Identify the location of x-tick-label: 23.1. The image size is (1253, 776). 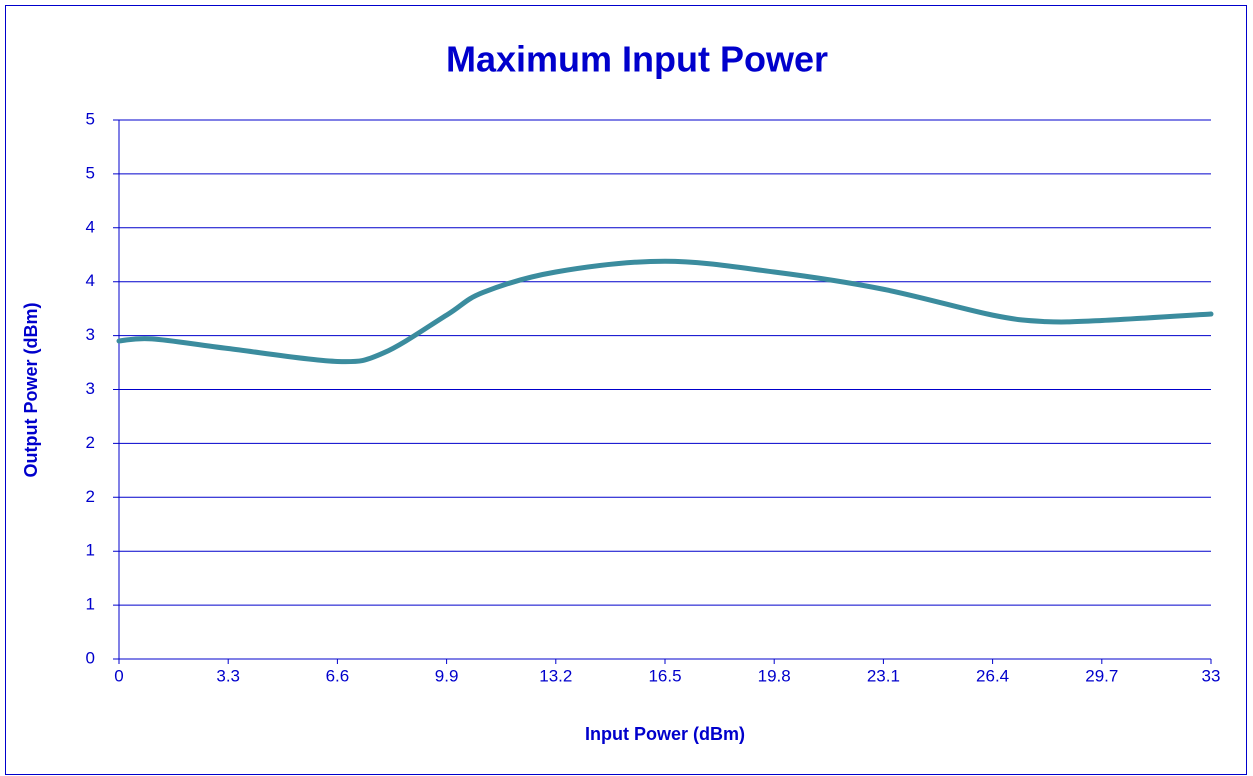
(883, 675).